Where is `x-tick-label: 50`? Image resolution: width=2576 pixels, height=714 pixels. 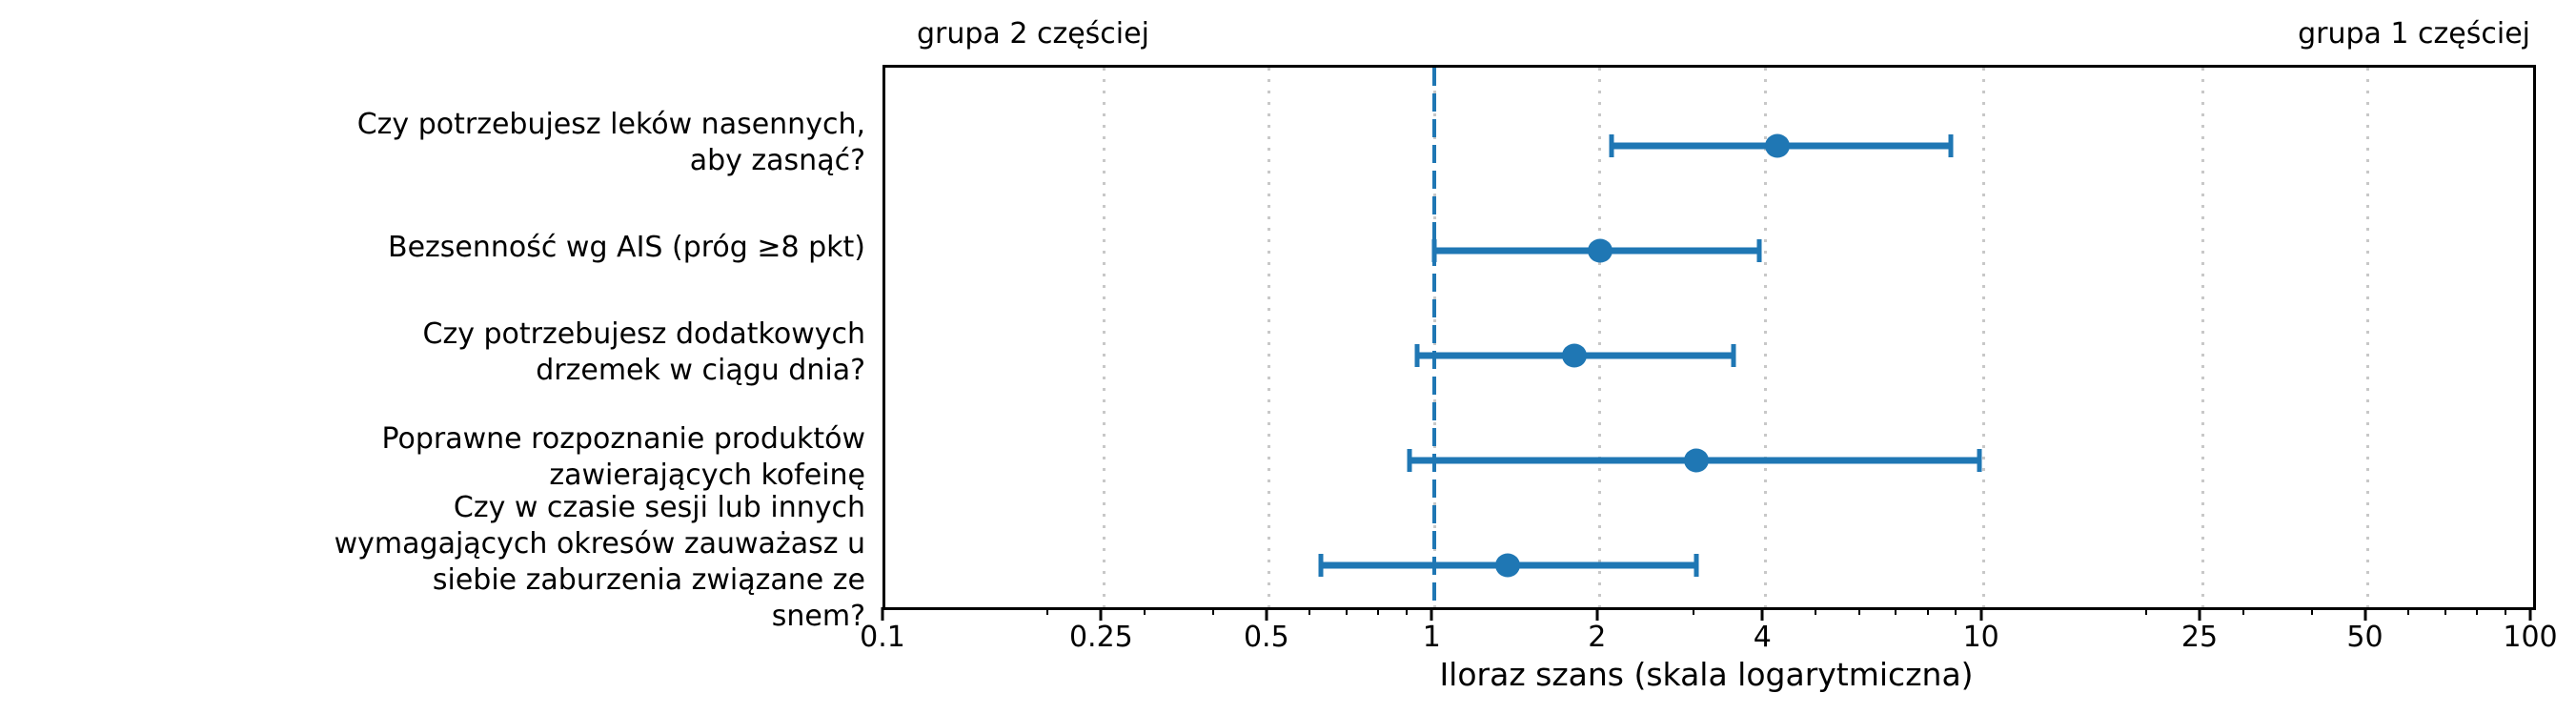
x-tick-label: 50 is located at coordinates (2365, 637).